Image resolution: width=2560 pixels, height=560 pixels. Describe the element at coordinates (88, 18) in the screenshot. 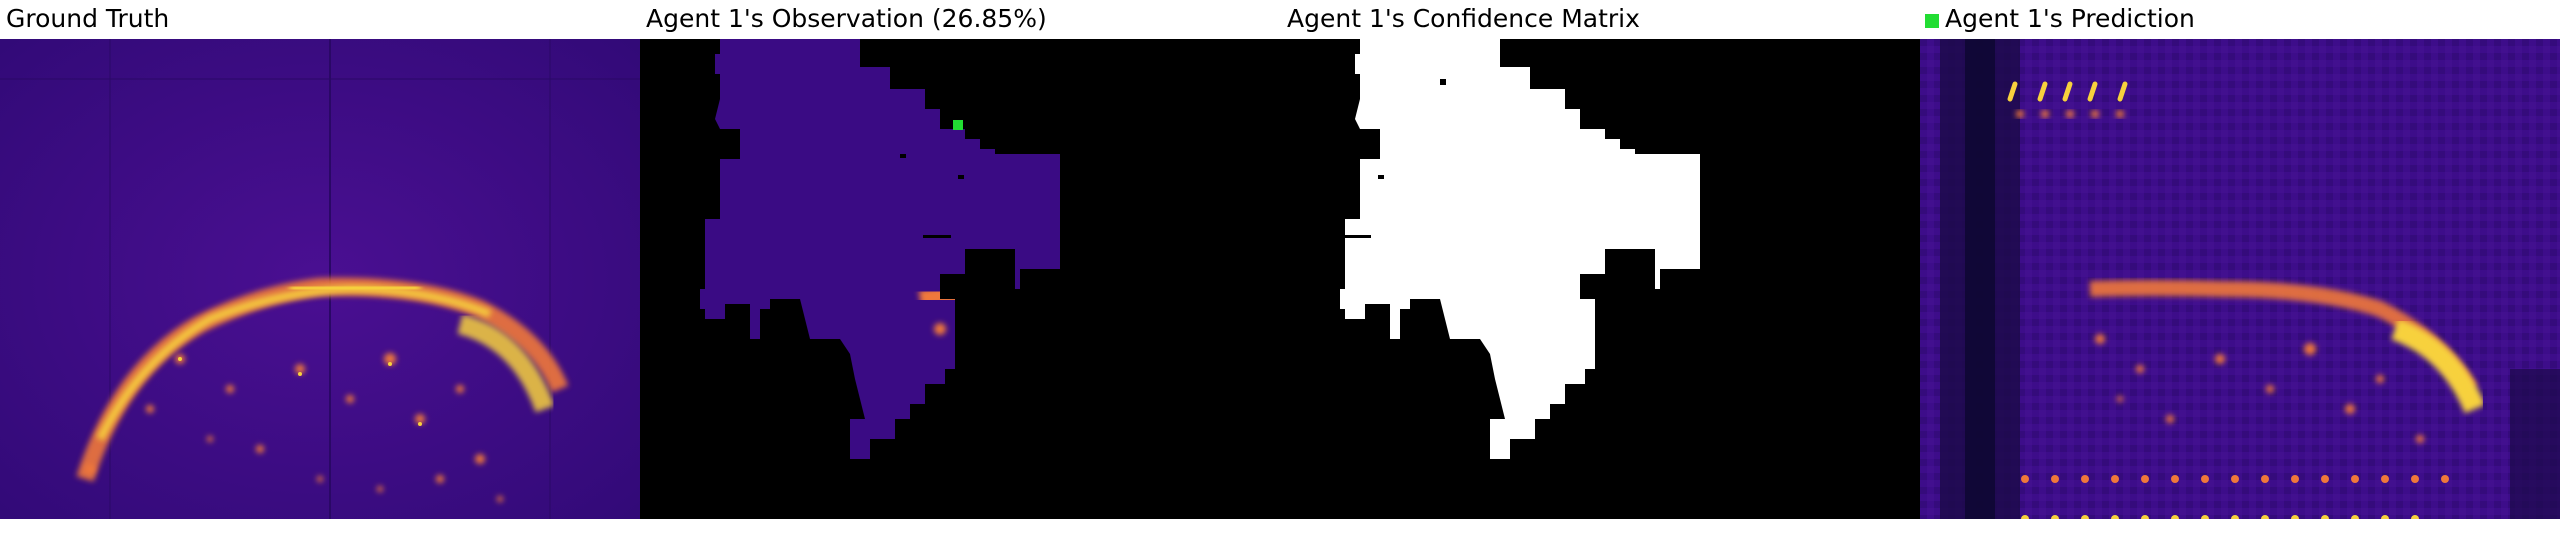

I see `ground-truth-title: Ground Truth` at that location.